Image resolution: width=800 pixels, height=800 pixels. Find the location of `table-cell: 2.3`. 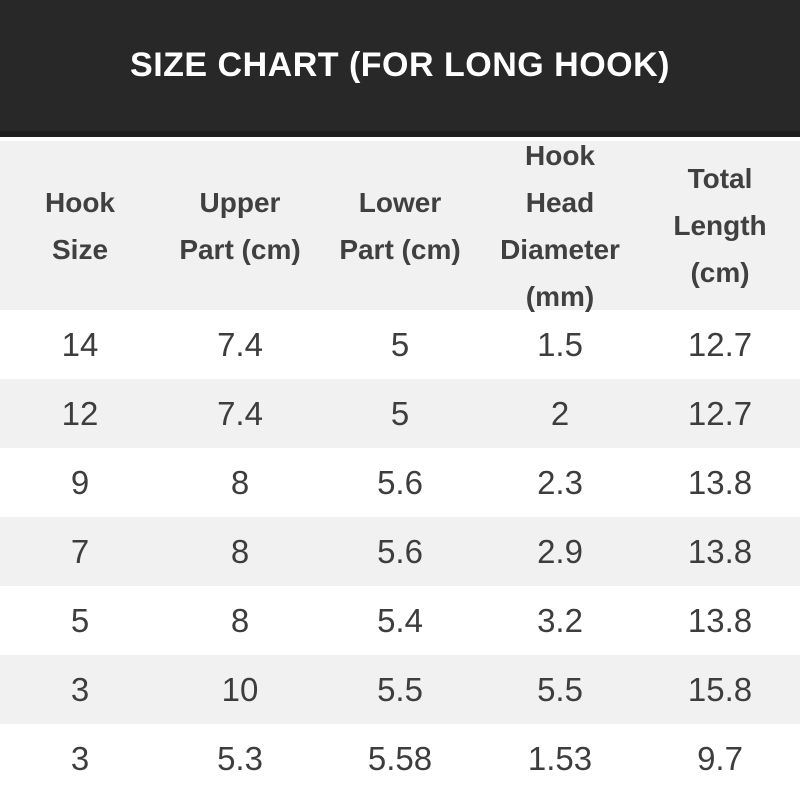

table-cell: 2.3 is located at coordinates (560, 482).